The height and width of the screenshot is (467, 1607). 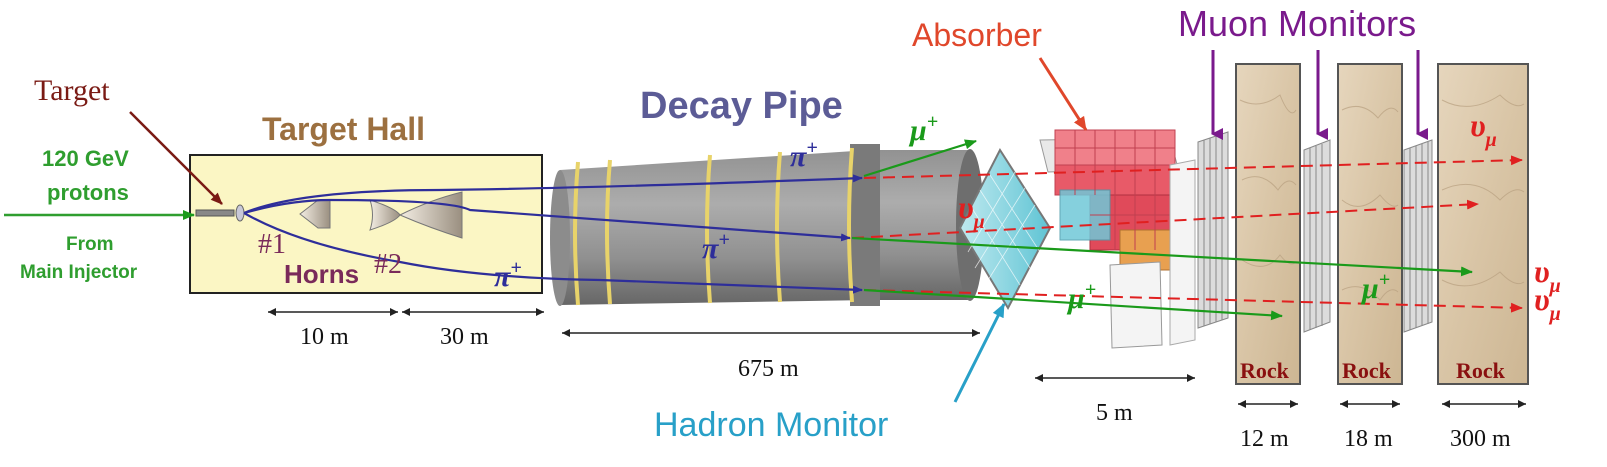 What do you see at coordinates (1481, 370) in the screenshot?
I see `rock-label-3: Rock` at bounding box center [1481, 370].